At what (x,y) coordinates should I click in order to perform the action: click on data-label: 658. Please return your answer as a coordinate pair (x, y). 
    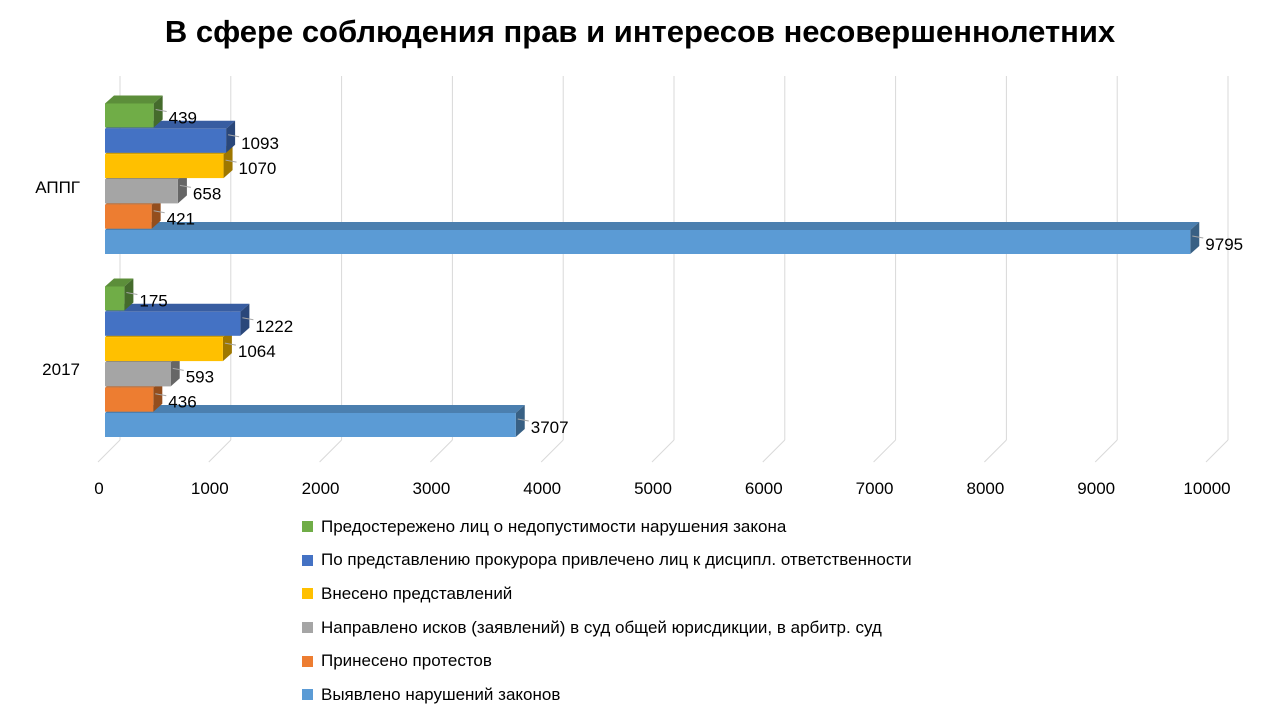
    Looking at the image, I should click on (207, 193).